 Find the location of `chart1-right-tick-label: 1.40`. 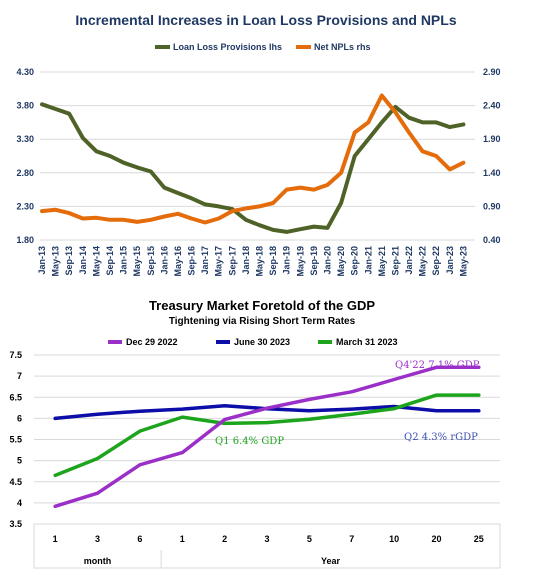

chart1-right-tick-label: 1.40 is located at coordinates (492, 173).